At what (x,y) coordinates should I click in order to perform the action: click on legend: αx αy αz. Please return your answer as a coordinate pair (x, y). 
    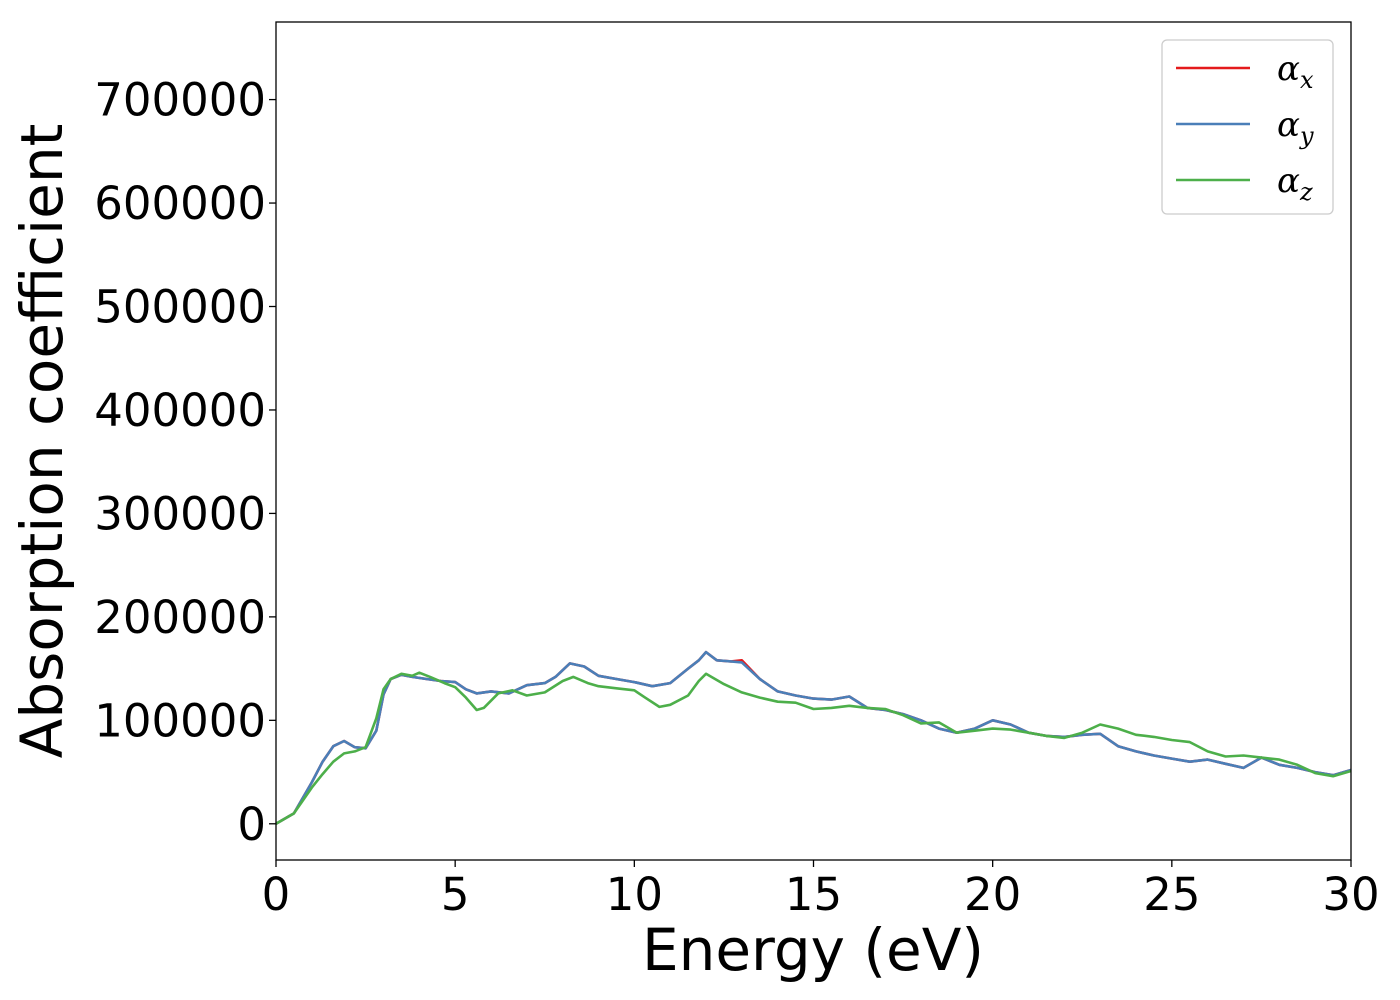
    Looking at the image, I should click on (1247, 127).